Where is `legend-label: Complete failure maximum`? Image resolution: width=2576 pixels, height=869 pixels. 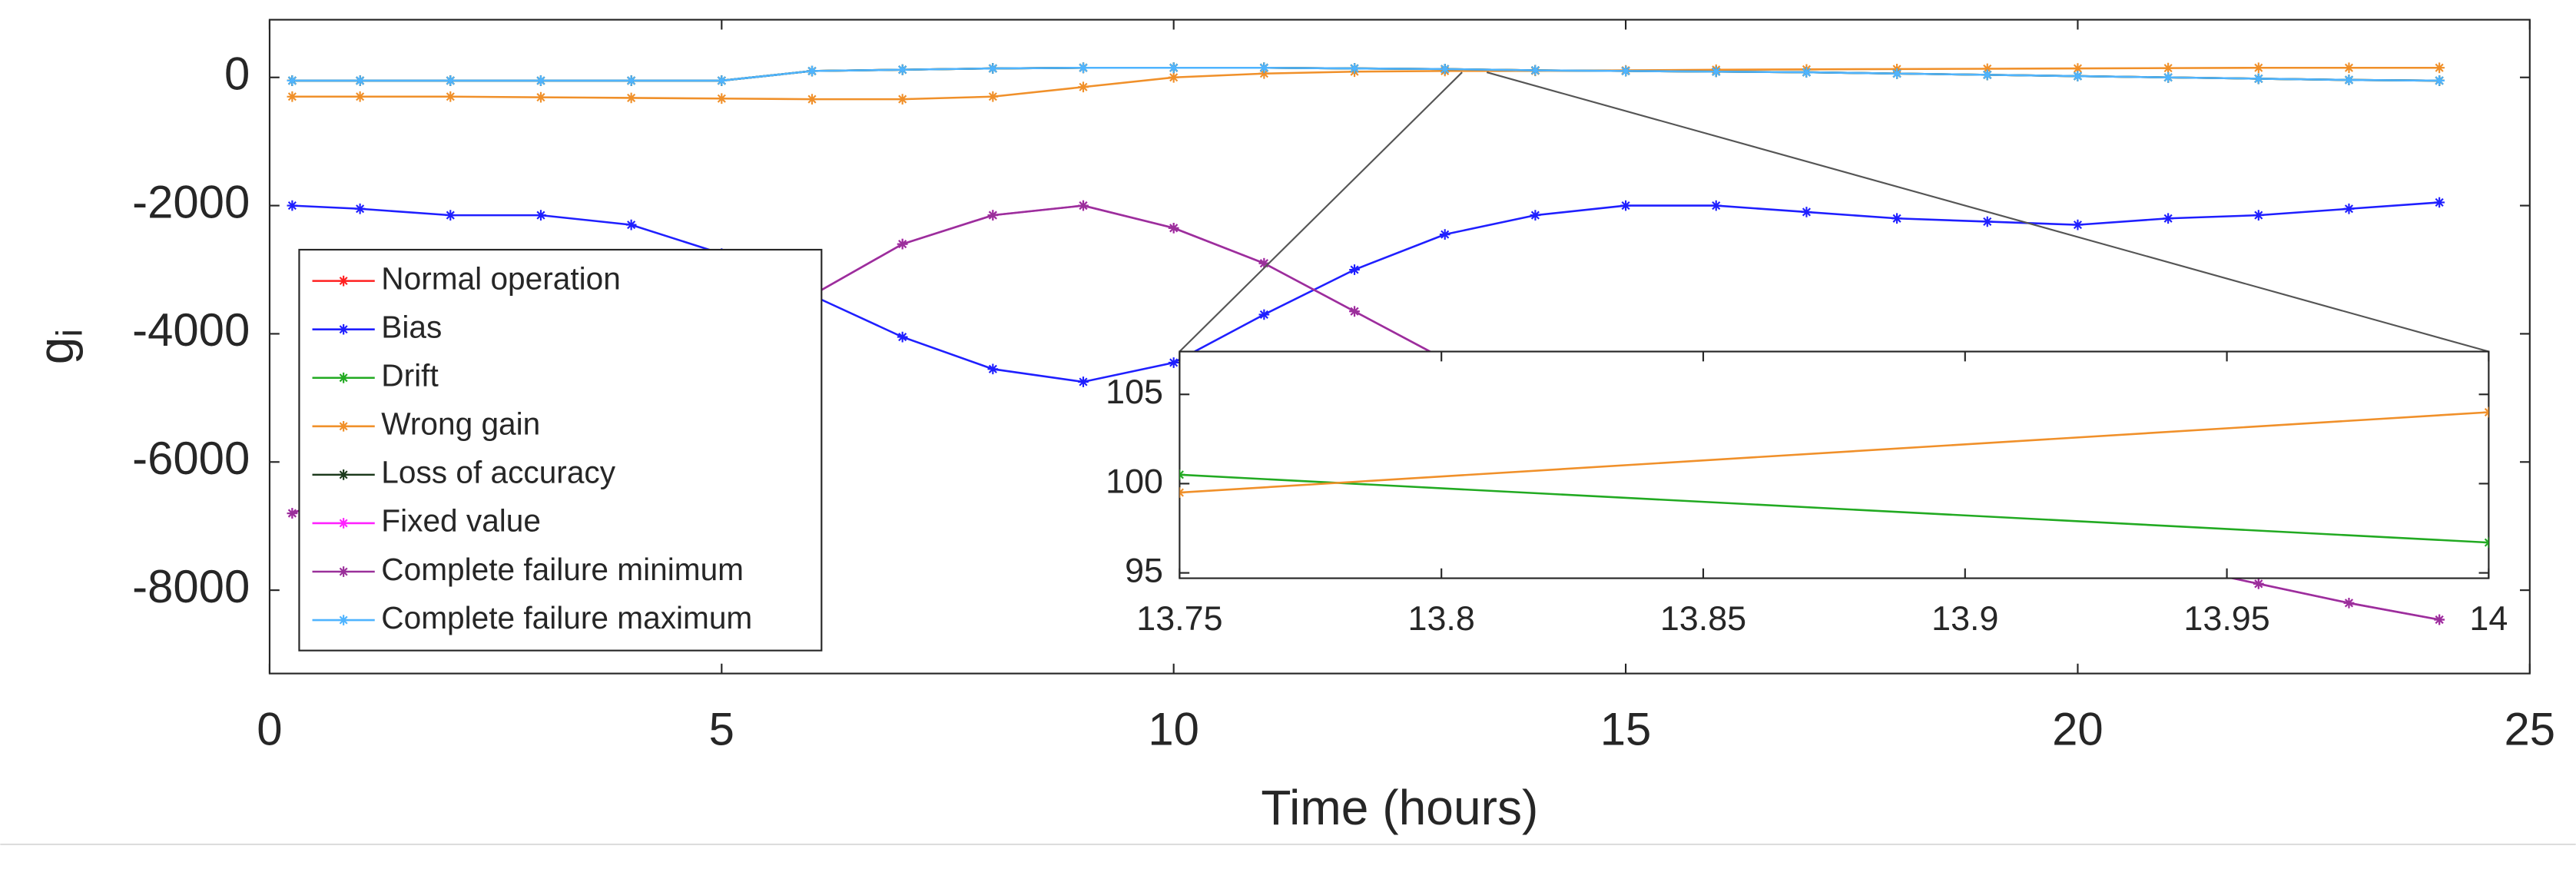
legend-label: Complete failure maximum is located at coordinates (566, 617).